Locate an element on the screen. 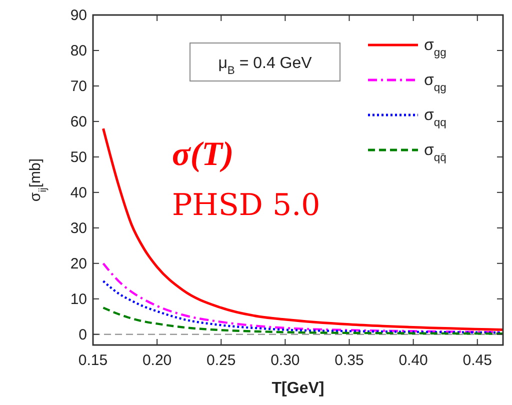 The width and height of the screenshot is (512, 405). y-tick-label: 70 is located at coordinates (78, 86).